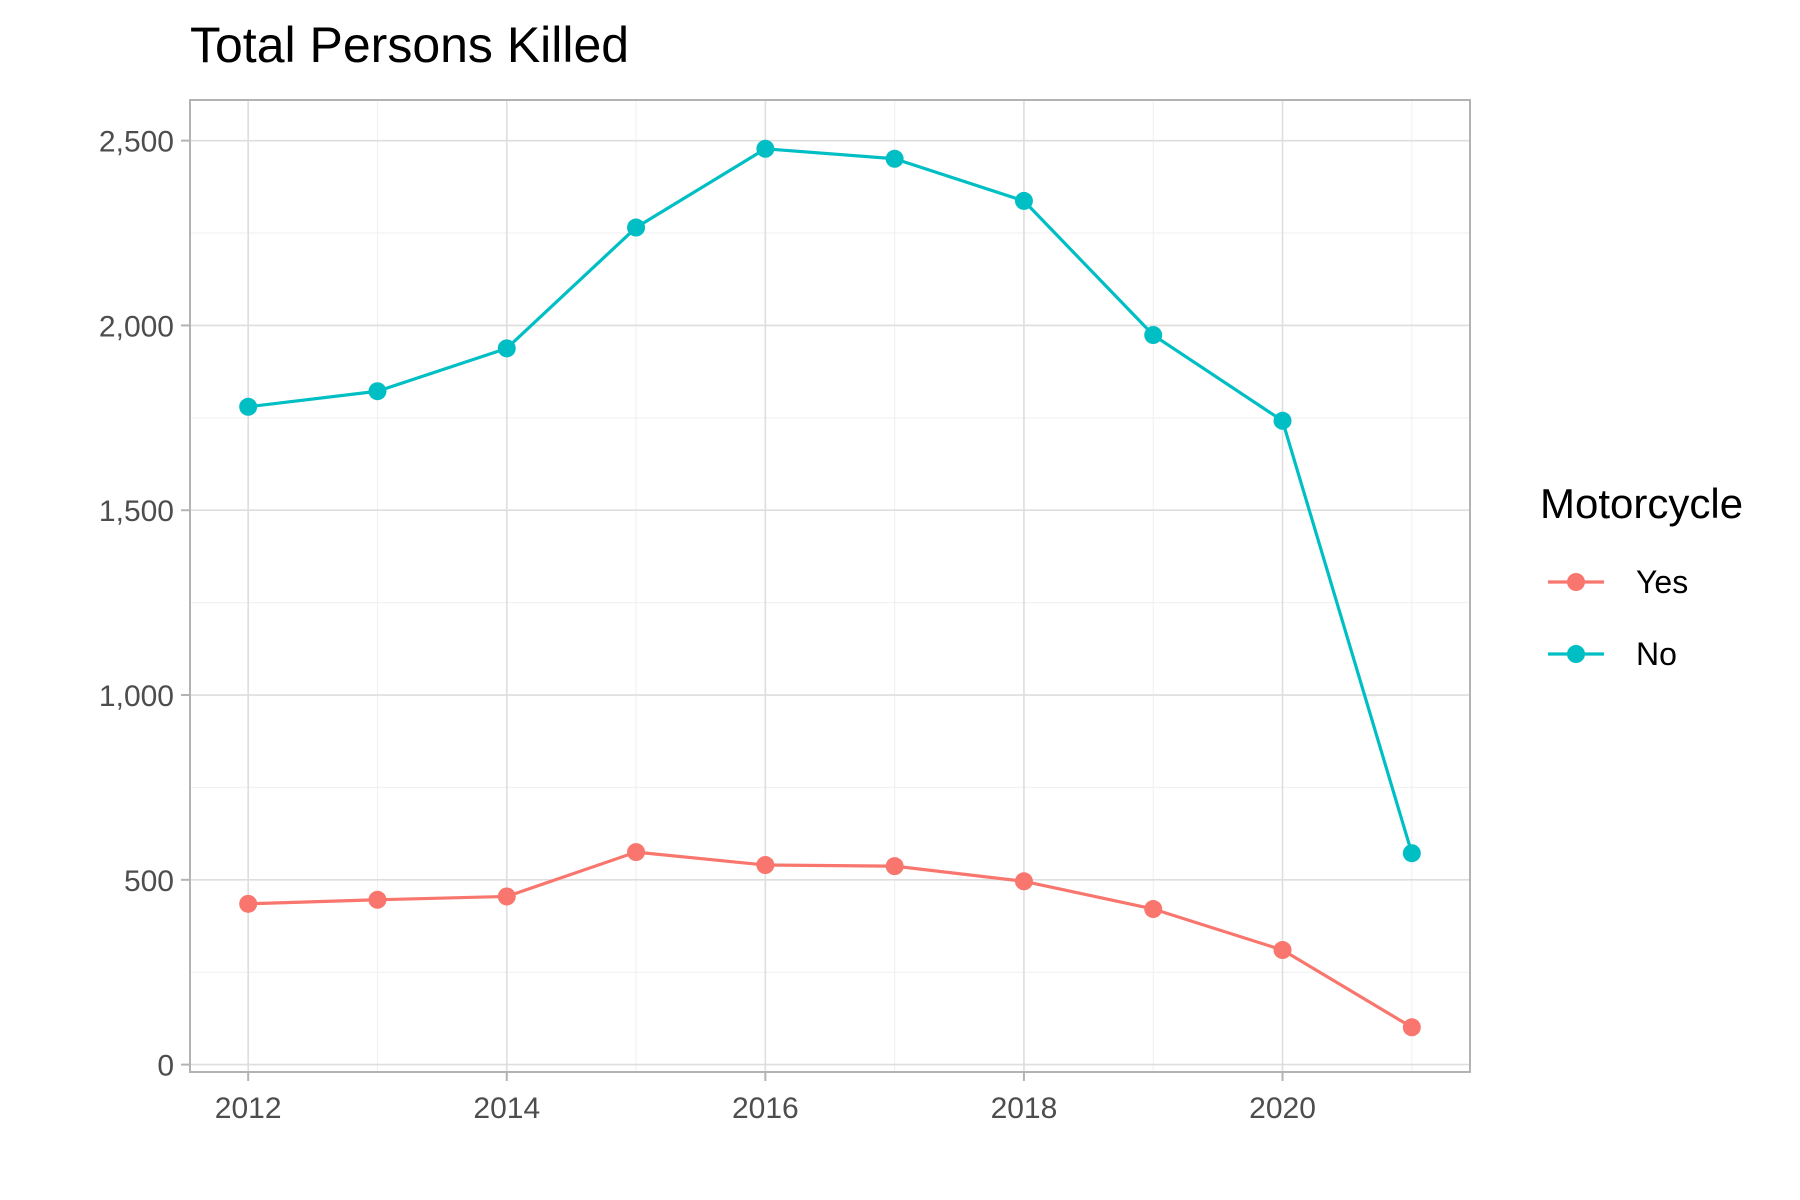 This screenshot has width=1800, height=1200. Describe the element at coordinates (1662, 582) in the screenshot. I see `legend-label: Yes` at that location.